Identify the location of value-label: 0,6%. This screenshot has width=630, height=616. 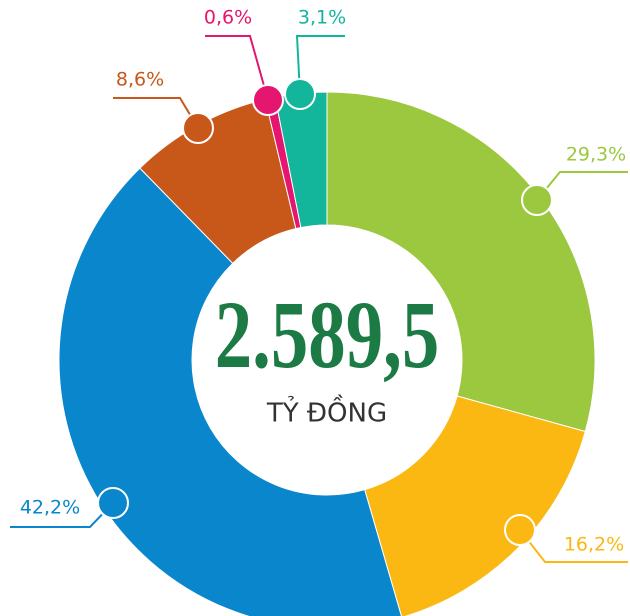
(228, 18).